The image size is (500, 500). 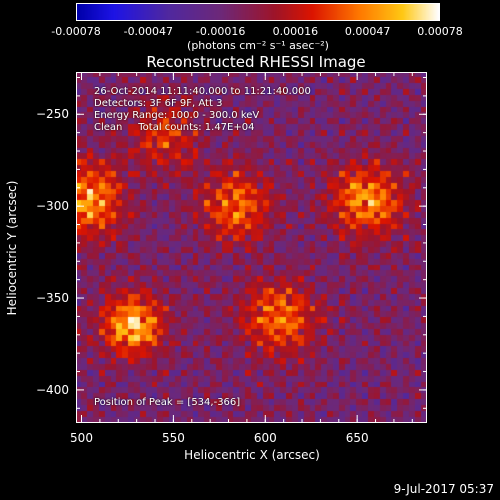 What do you see at coordinates (258, 45) in the screenshot?
I see `colorbar-unit: (photons cm⁻² s⁻¹ asec⁻²)` at bounding box center [258, 45].